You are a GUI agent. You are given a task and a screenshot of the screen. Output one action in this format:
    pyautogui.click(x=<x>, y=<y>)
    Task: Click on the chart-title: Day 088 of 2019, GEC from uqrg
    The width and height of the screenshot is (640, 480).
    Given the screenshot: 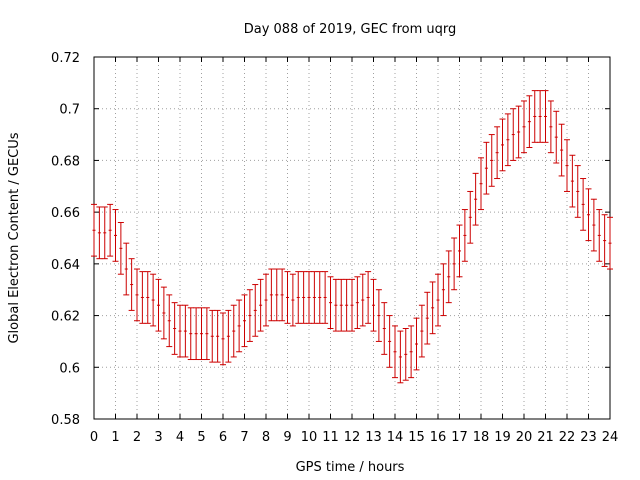 What is the action you would take?
    pyautogui.click(x=350, y=29)
    